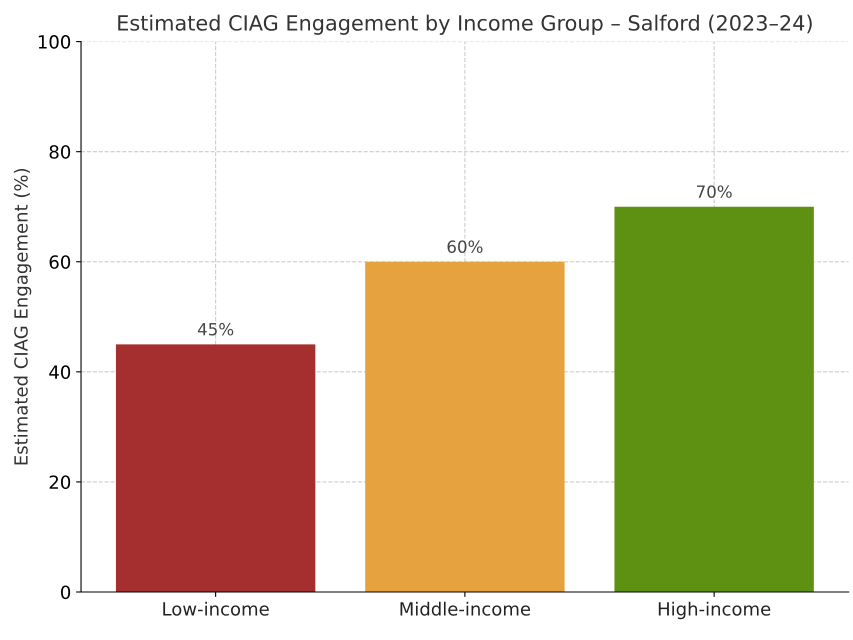  Describe the element at coordinates (216, 609) in the screenshot. I see `x-tick-label: Low-income` at that location.